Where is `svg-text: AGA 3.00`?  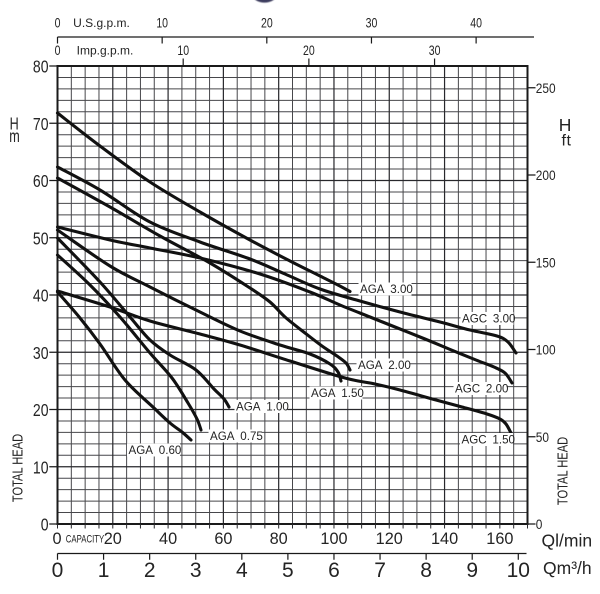 svg-text: AGA 3.00 is located at coordinates (386, 289).